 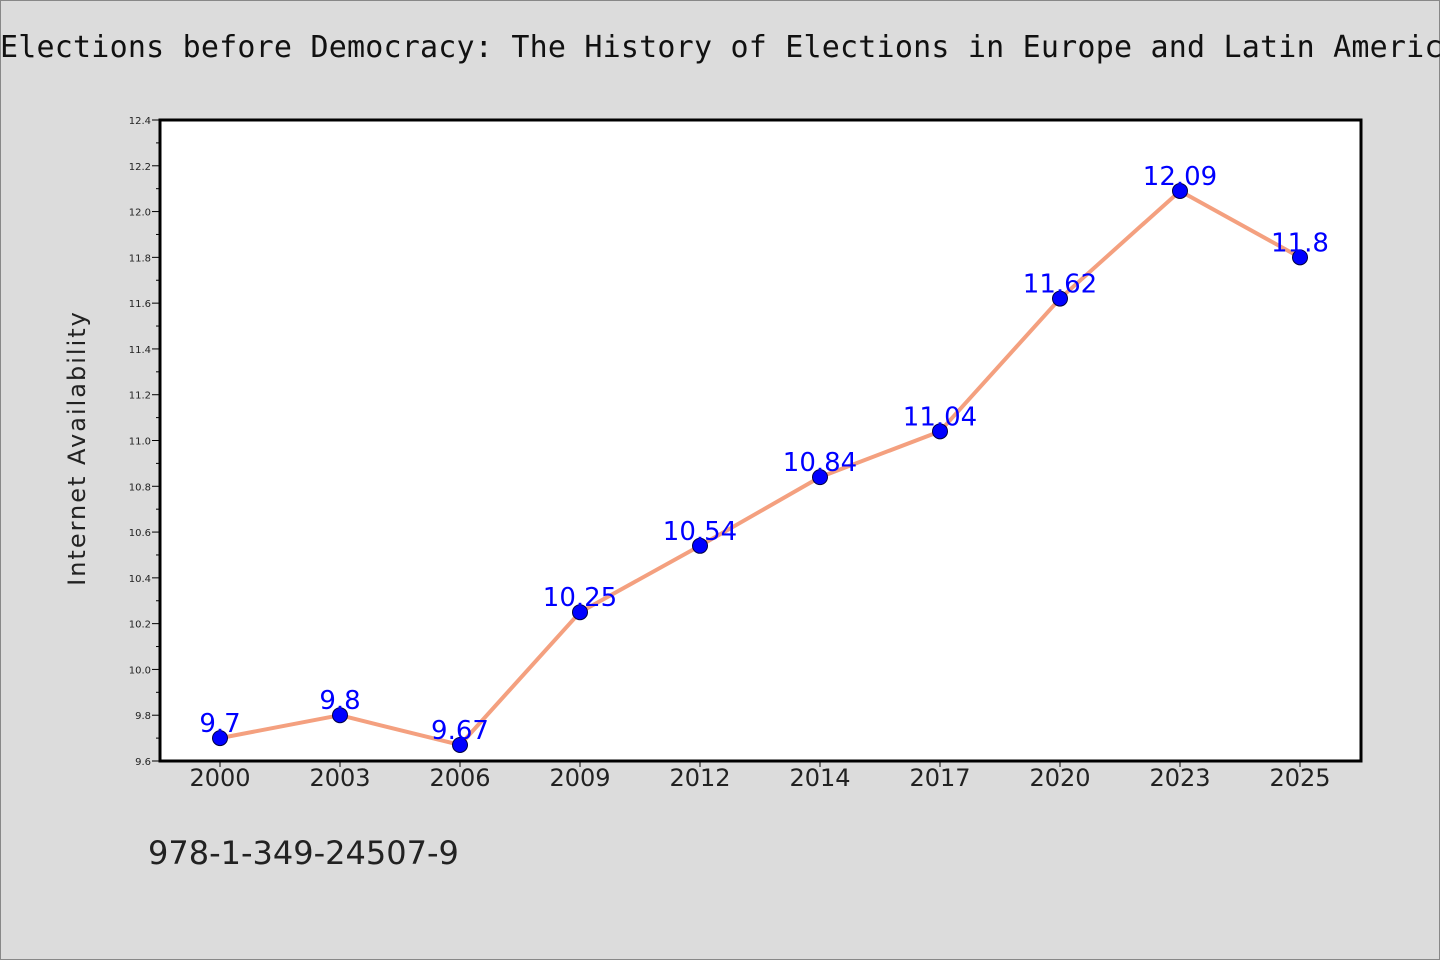 What do you see at coordinates (339, 778) in the screenshot?
I see `x-tick-label: 2003` at bounding box center [339, 778].